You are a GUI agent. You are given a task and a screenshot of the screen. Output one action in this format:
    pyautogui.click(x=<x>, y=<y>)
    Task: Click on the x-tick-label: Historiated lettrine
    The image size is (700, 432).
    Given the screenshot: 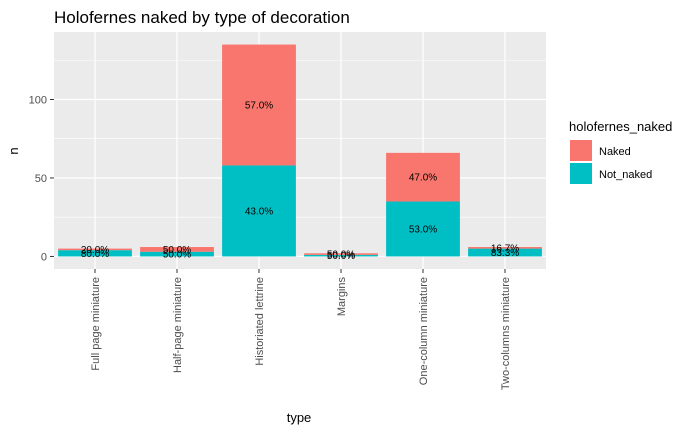 What is the action you would take?
    pyautogui.click(x=260, y=321)
    